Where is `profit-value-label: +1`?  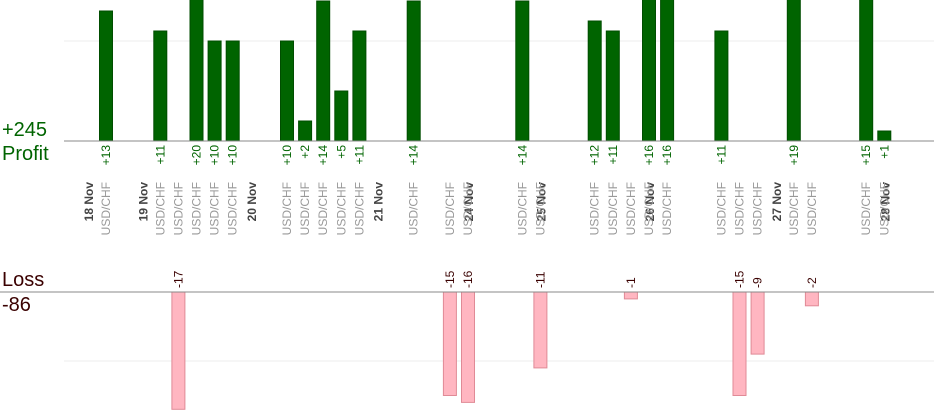 profit-value-label: +1 is located at coordinates (884, 152).